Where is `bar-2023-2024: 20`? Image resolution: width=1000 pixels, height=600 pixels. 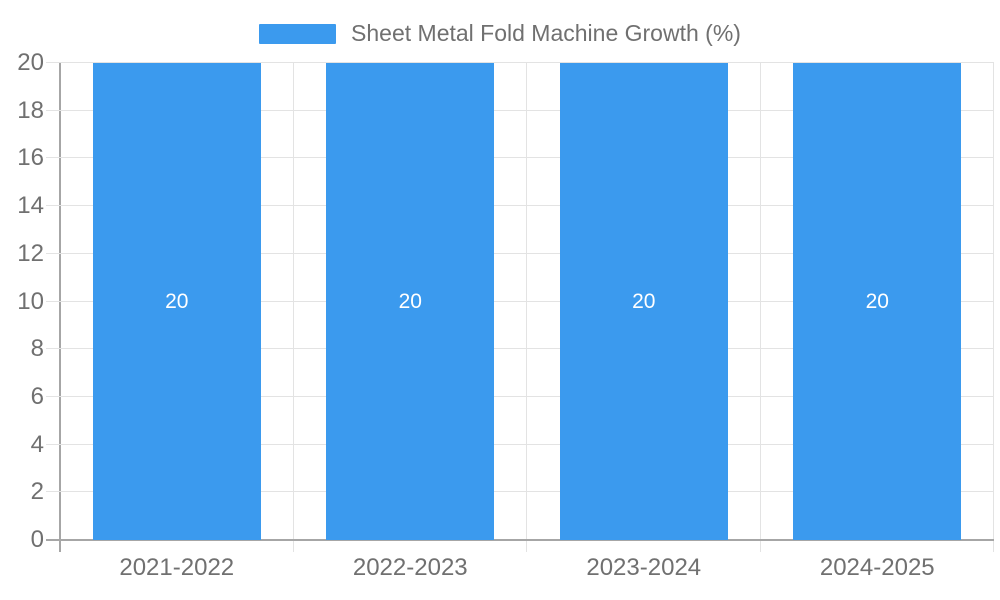 bar-2023-2024: 20 is located at coordinates (643, 301).